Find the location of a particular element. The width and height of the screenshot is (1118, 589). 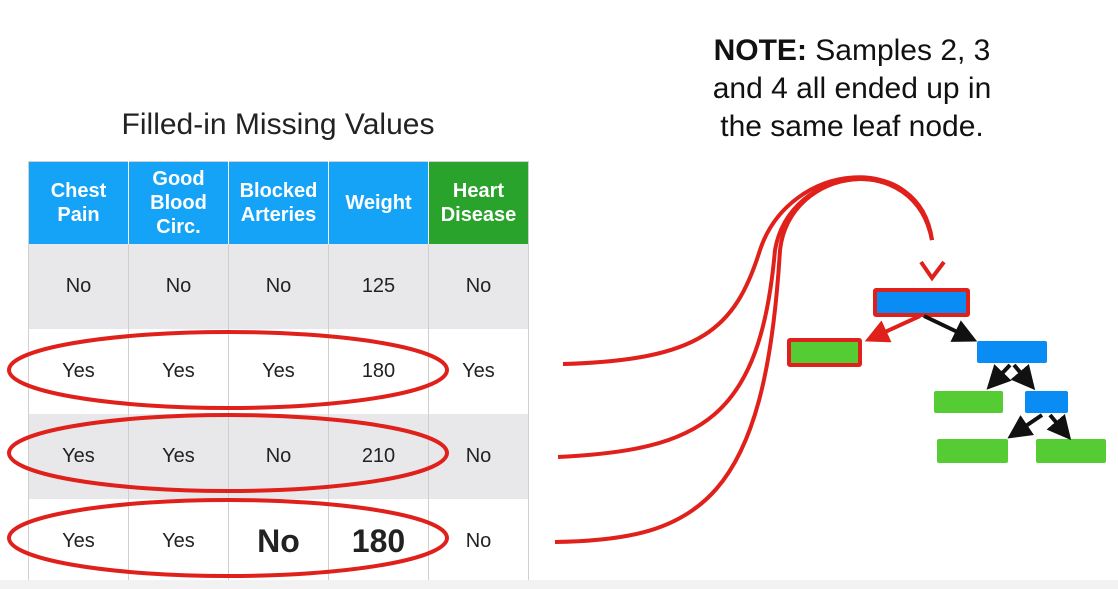

header-blocked-arteries: Blocked Arteries is located at coordinates (278, 202).